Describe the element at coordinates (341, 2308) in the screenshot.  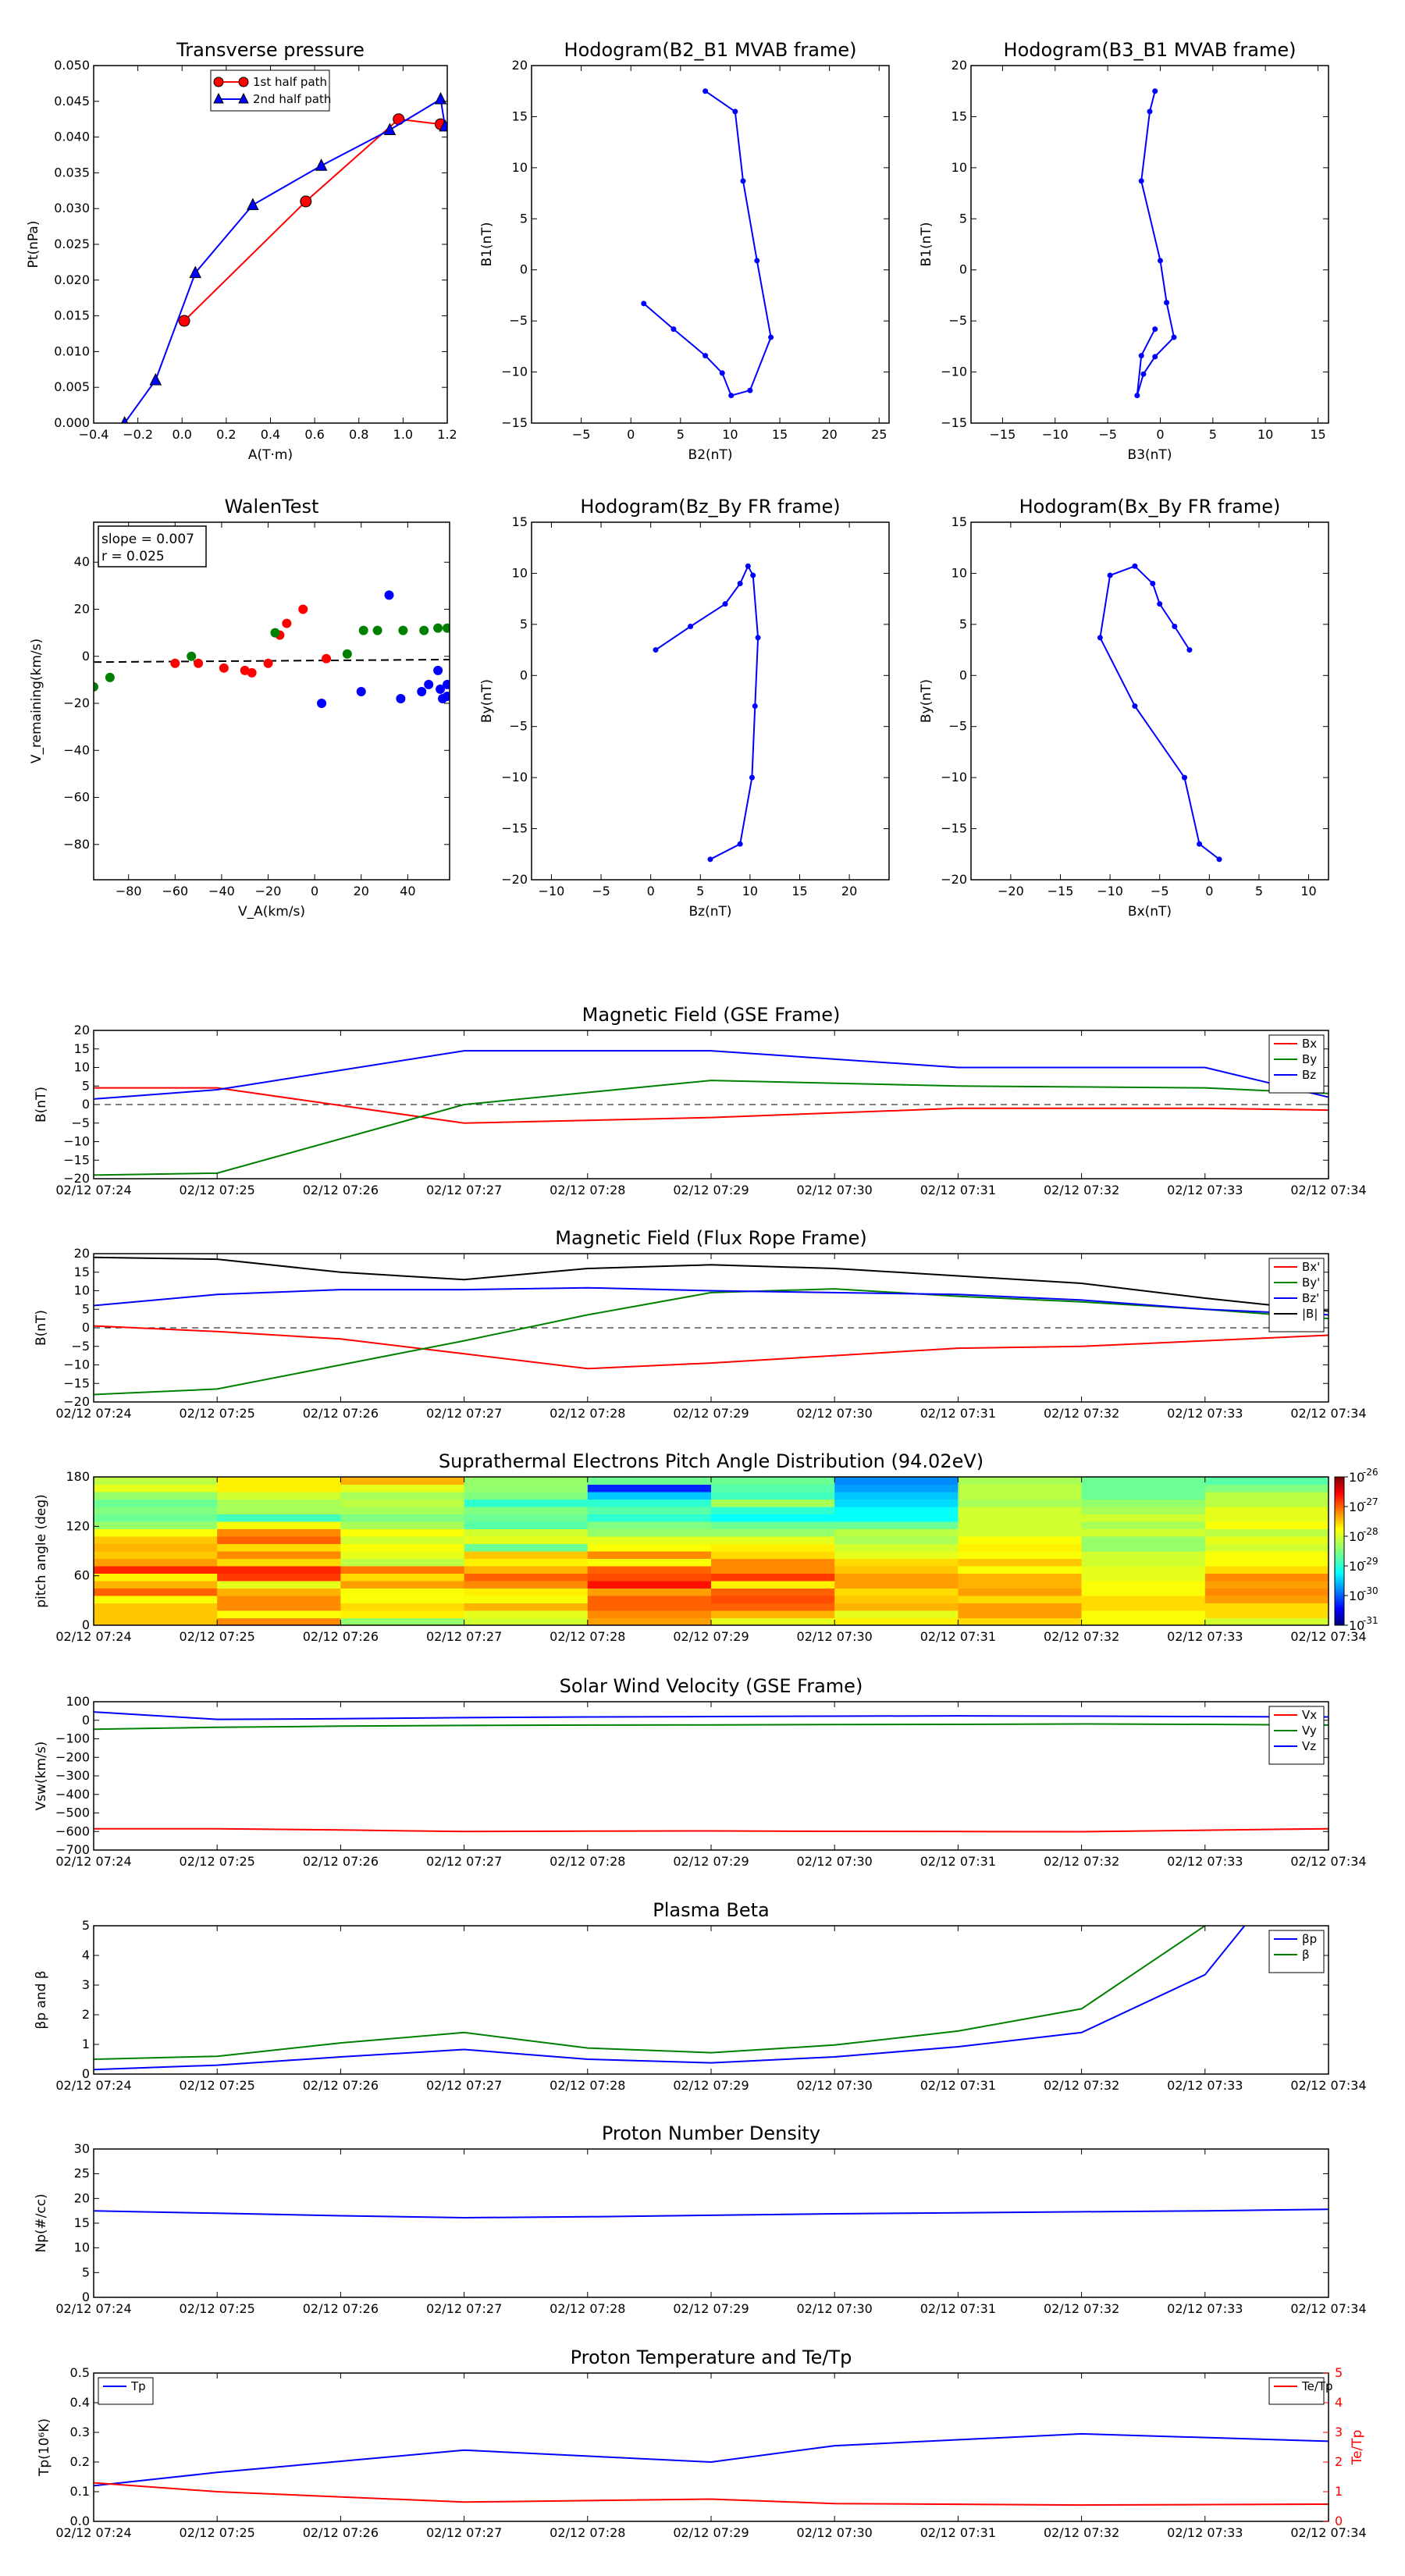
I see `x-tick-label: 02/12 07:26` at that location.